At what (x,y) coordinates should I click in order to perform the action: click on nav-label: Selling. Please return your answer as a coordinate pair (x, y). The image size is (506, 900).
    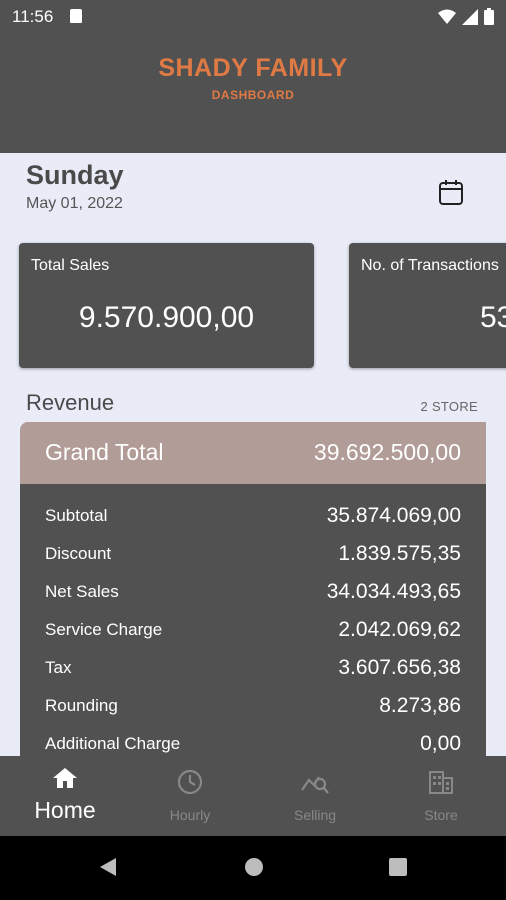
    Looking at the image, I should click on (315, 815).